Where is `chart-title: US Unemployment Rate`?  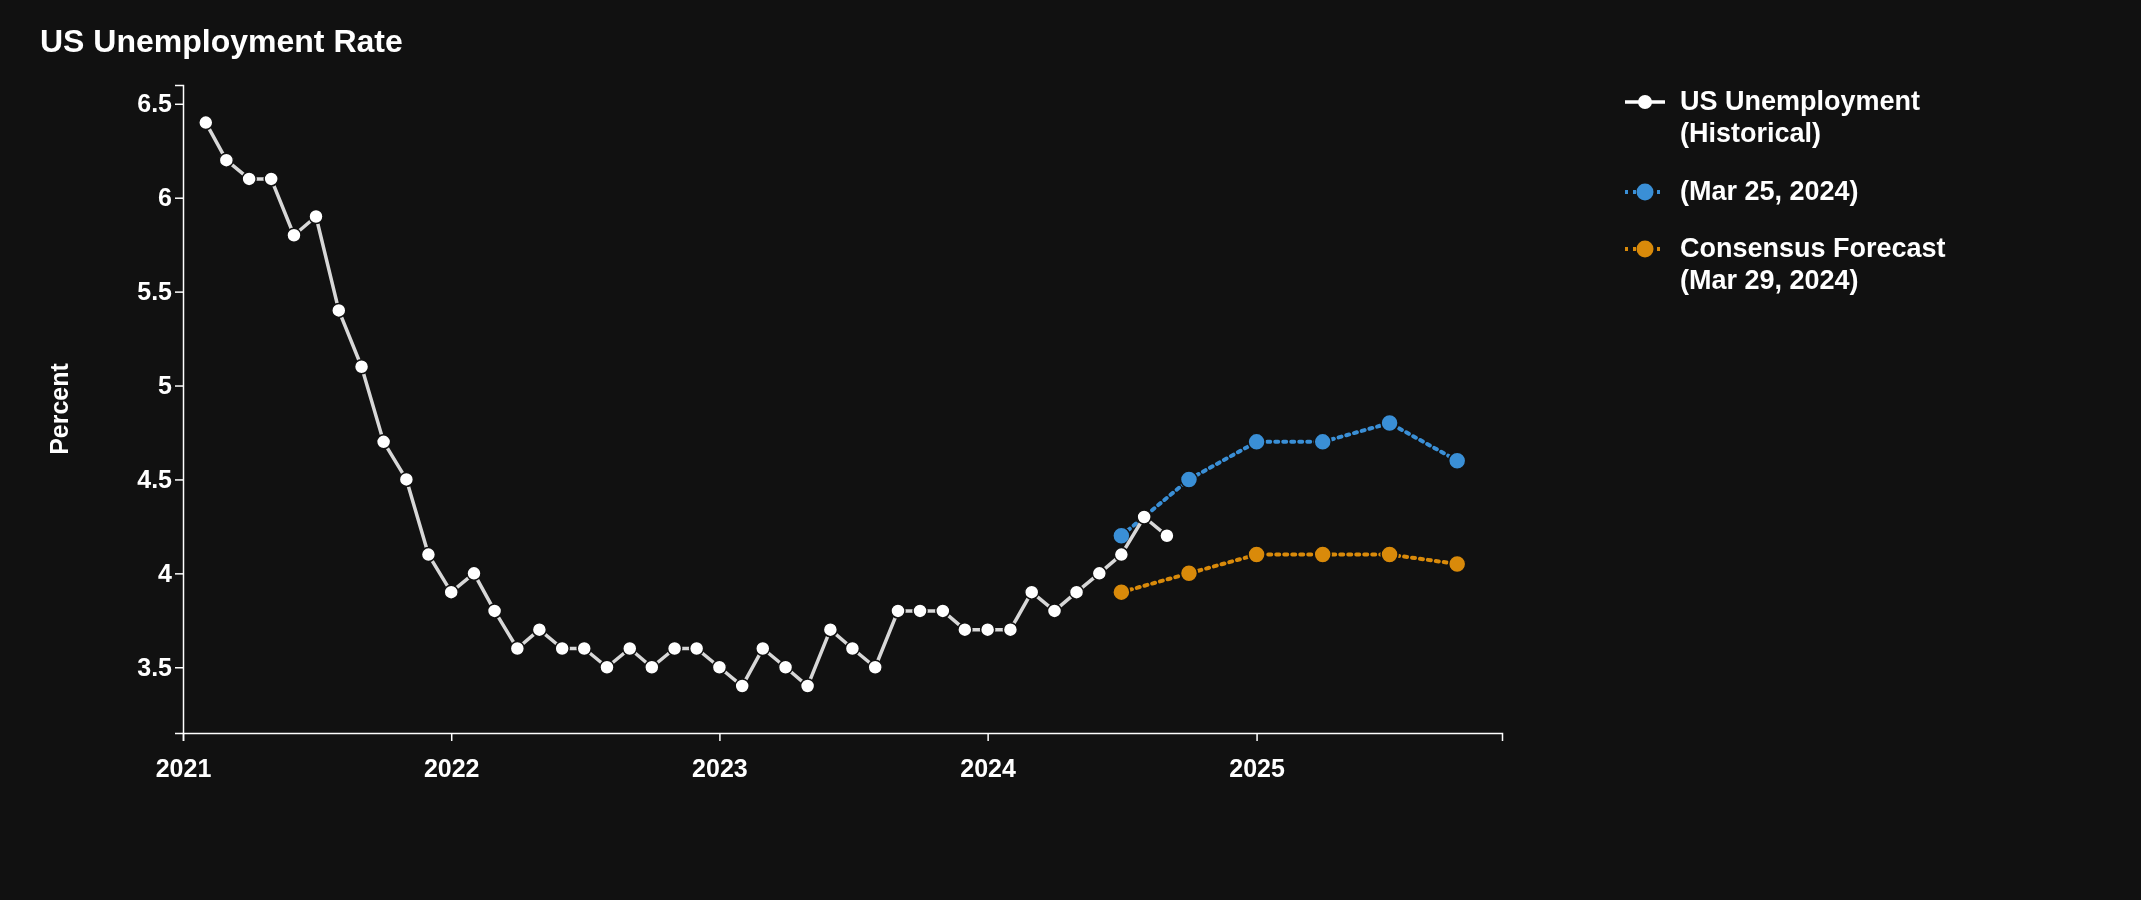
chart-title: US Unemployment Rate is located at coordinates (221, 41).